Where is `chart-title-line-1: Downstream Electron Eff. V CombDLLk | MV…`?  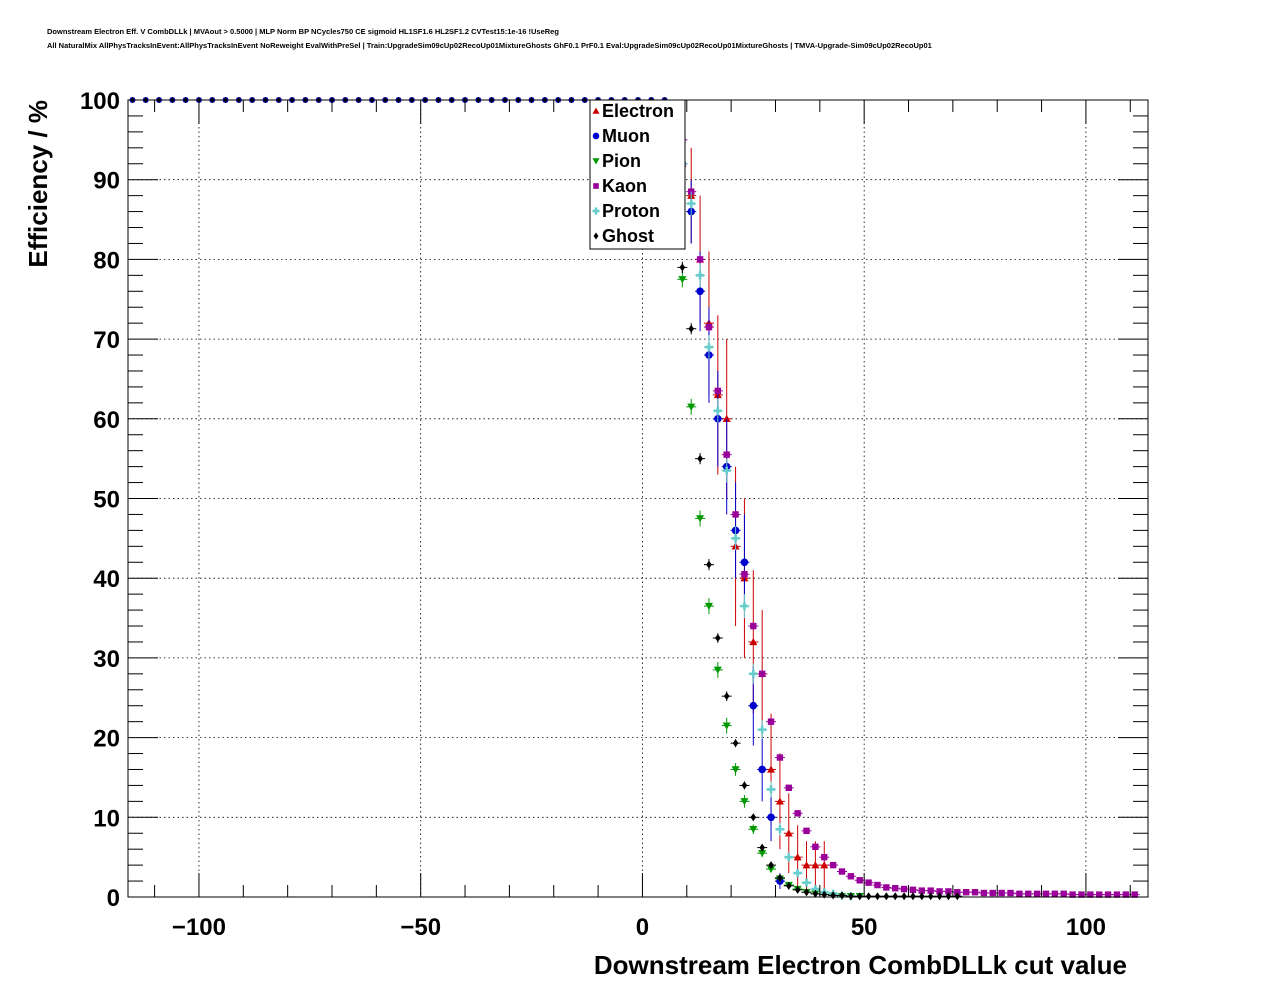
chart-title-line-1: Downstream Electron Eff. V CombDLLk | MV… is located at coordinates (303, 31).